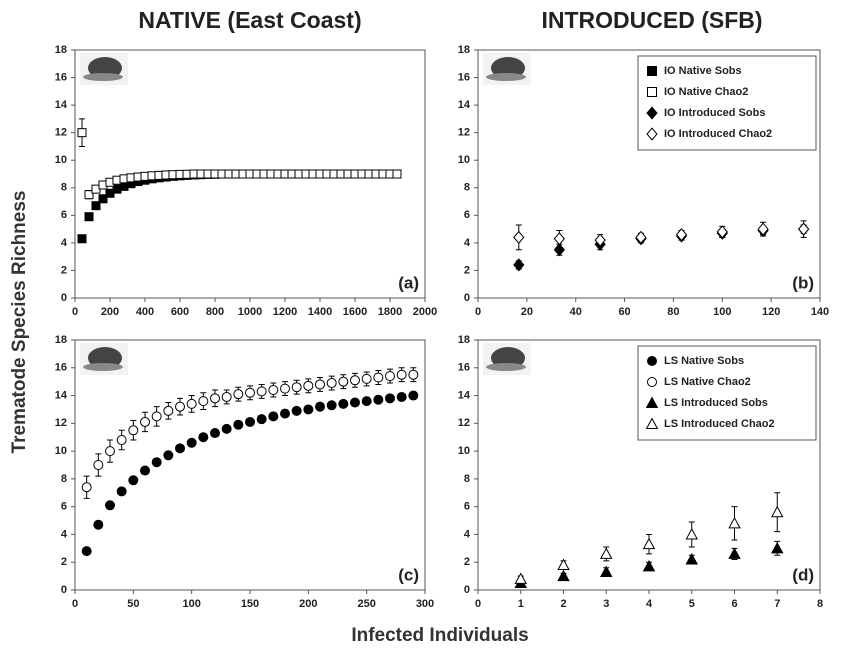 Image resolution: width=842 pixels, height=648 pixels. I want to click on x-tick-label: 50, so click(133, 604).